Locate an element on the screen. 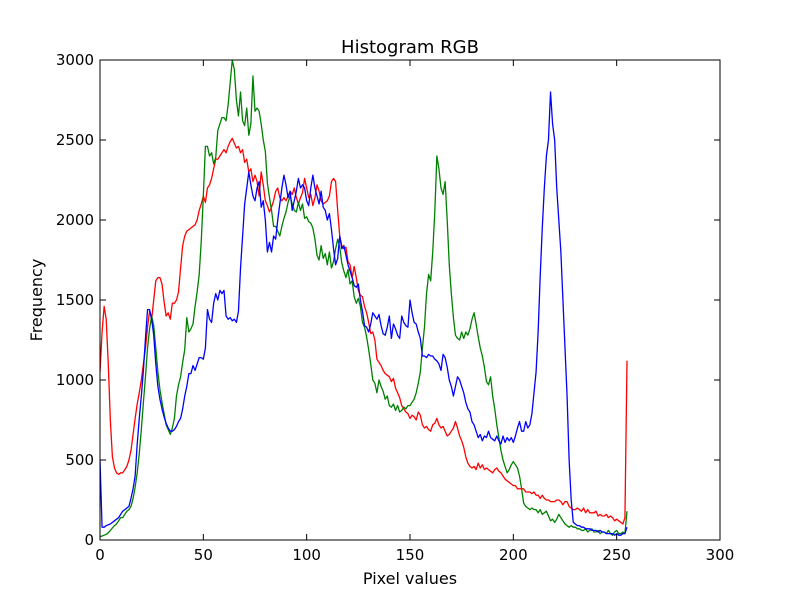  x-tick-label: 250 is located at coordinates (616, 555).